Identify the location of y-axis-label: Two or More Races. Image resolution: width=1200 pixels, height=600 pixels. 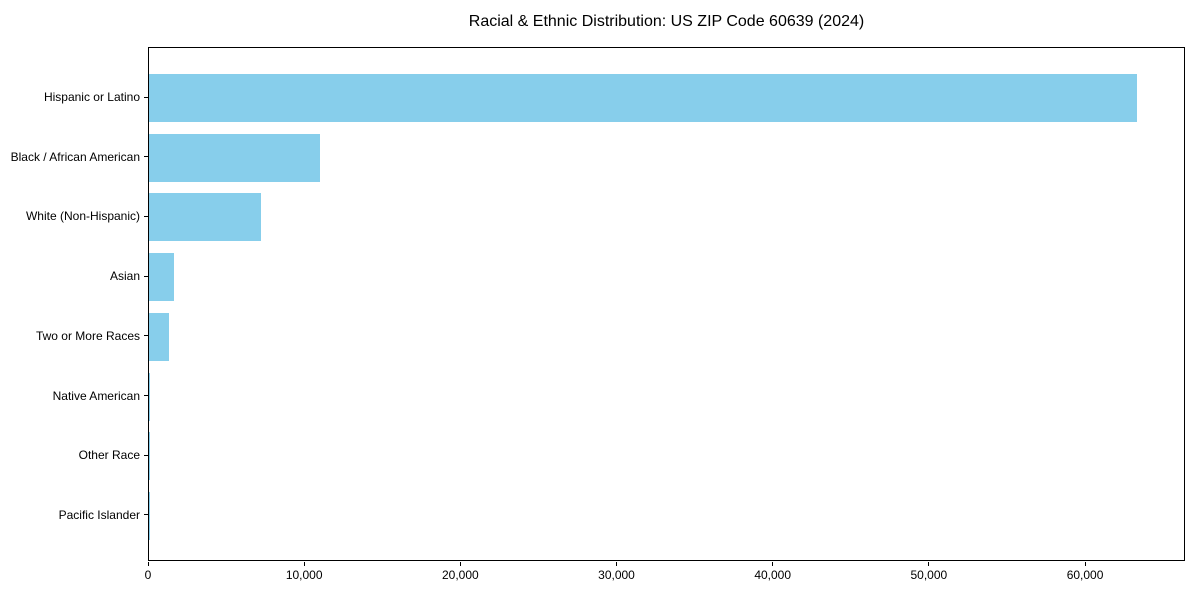
(87, 335).